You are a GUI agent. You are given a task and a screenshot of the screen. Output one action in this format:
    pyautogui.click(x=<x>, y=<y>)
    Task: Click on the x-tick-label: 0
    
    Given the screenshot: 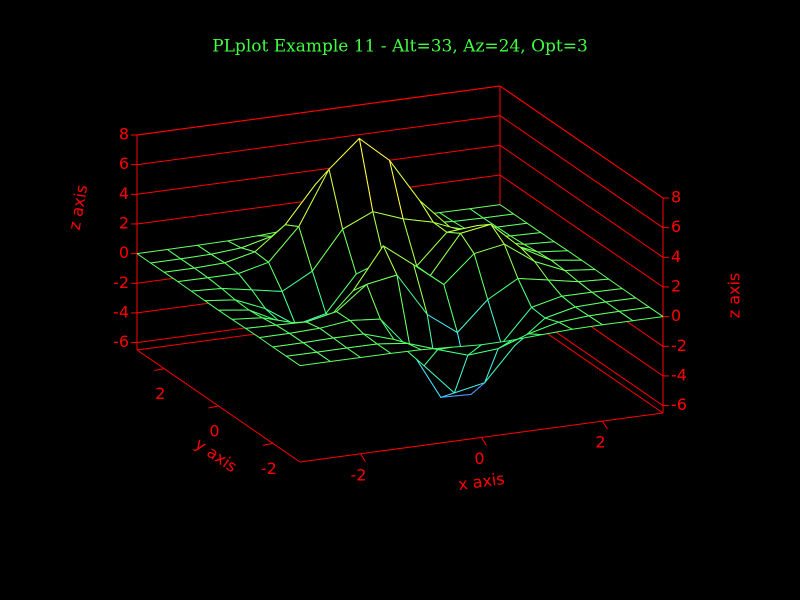 What is the action you would take?
    pyautogui.click(x=479, y=458)
    